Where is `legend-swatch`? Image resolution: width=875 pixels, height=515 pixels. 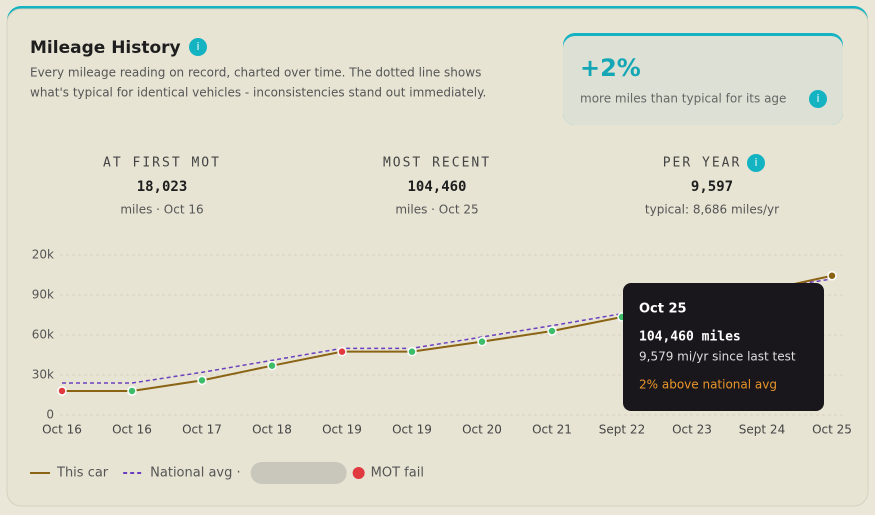 legend-swatch is located at coordinates (358, 473).